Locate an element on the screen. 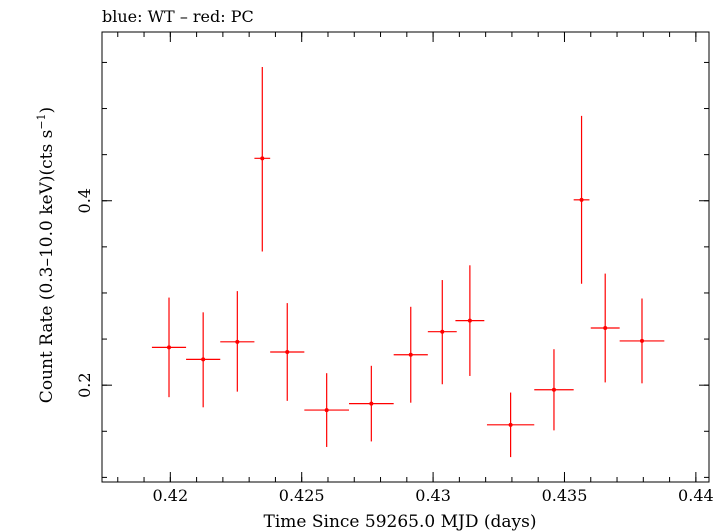 The image size is (719, 532). y-axis-label-main: Count Rate (0.3–10.0 keV)(cts s is located at coordinates (47, 267).